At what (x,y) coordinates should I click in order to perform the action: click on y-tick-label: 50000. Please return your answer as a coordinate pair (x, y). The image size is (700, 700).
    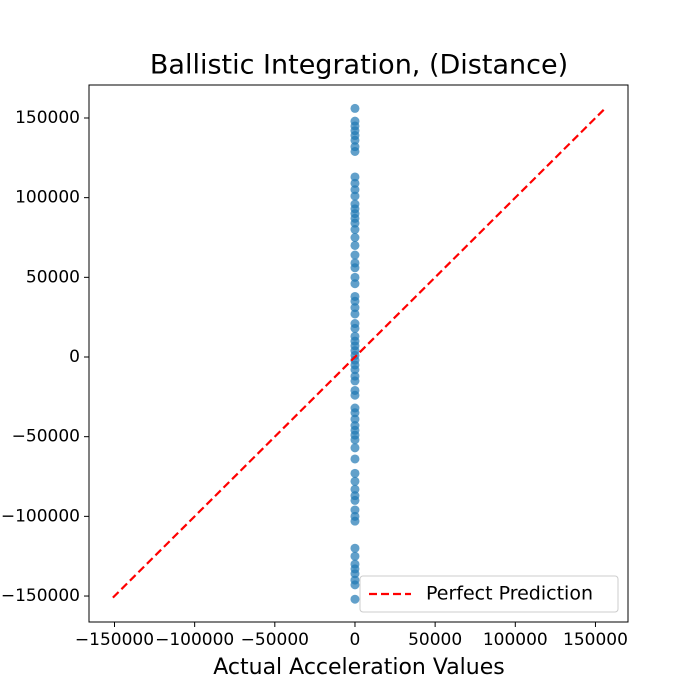
    Looking at the image, I should click on (53, 277).